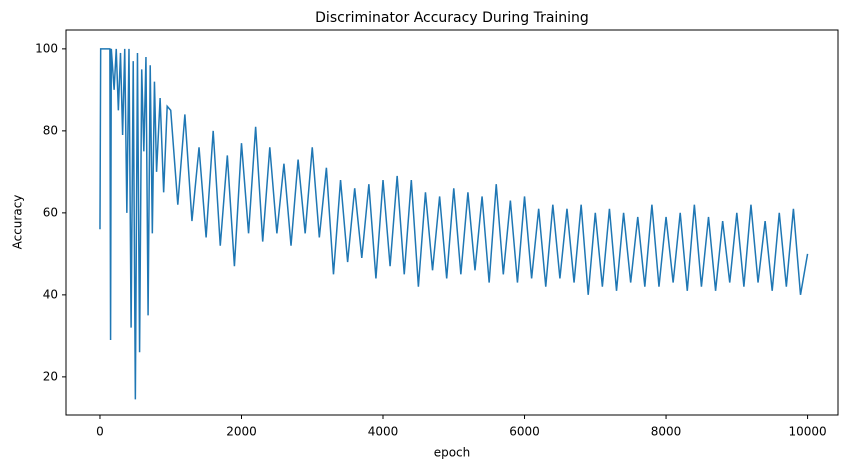 This screenshot has height=470, width=850. I want to click on x-axis-label: epoch, so click(452, 453).